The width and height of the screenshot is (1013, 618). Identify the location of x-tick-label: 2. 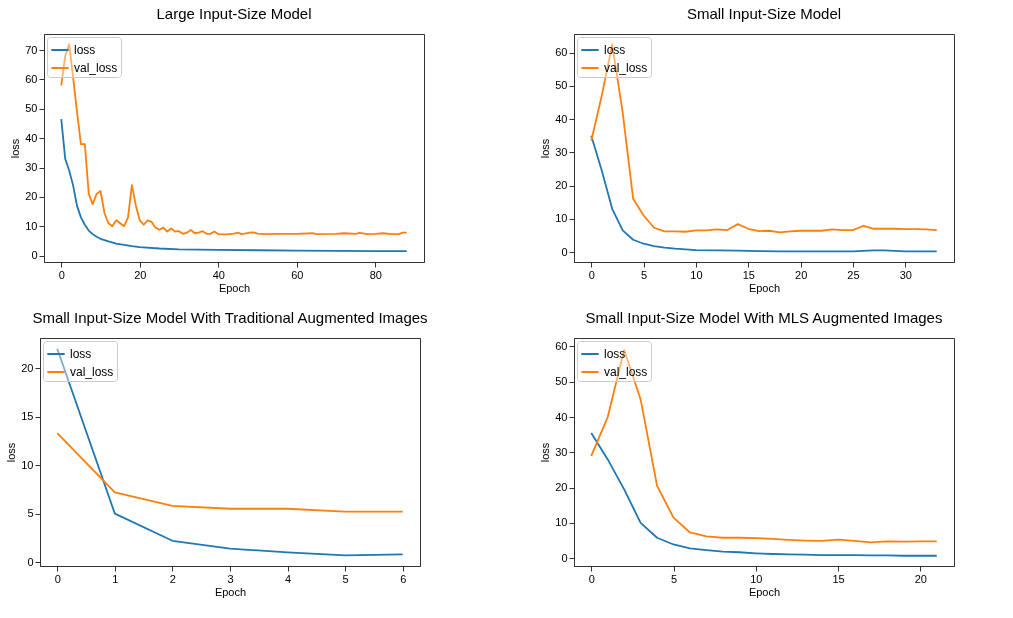
(172, 578).